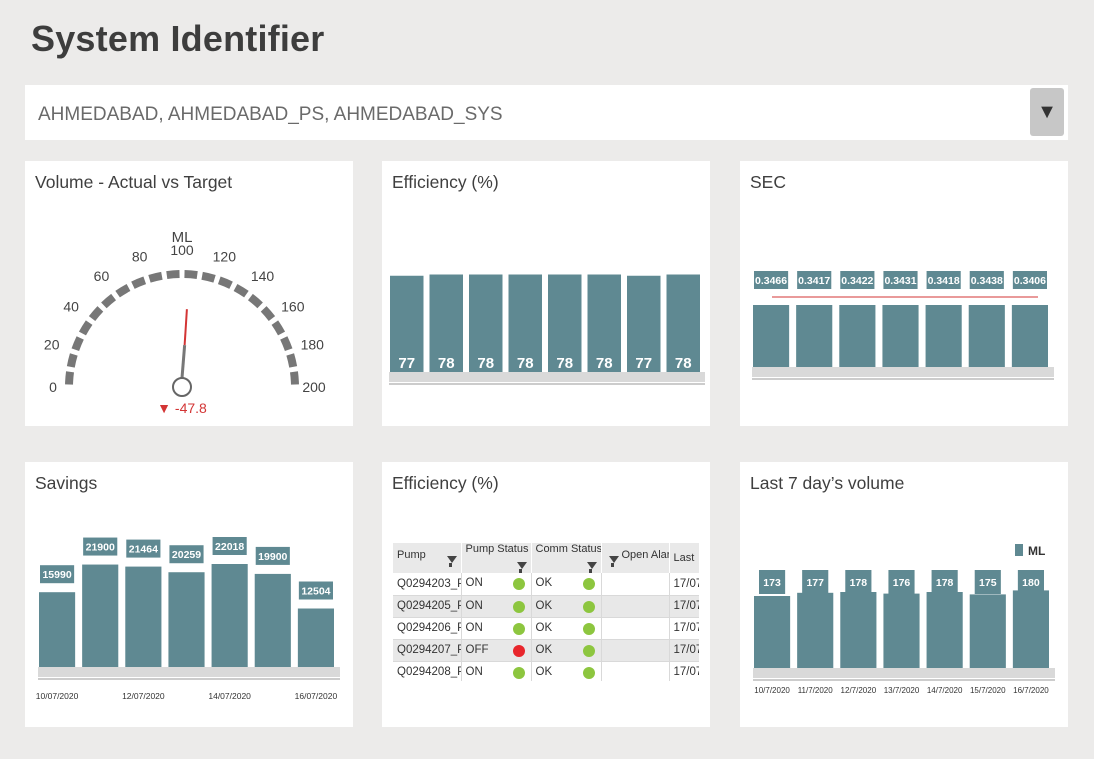 The image size is (1094, 759). I want to click on bar-label: 177, so click(815, 583).